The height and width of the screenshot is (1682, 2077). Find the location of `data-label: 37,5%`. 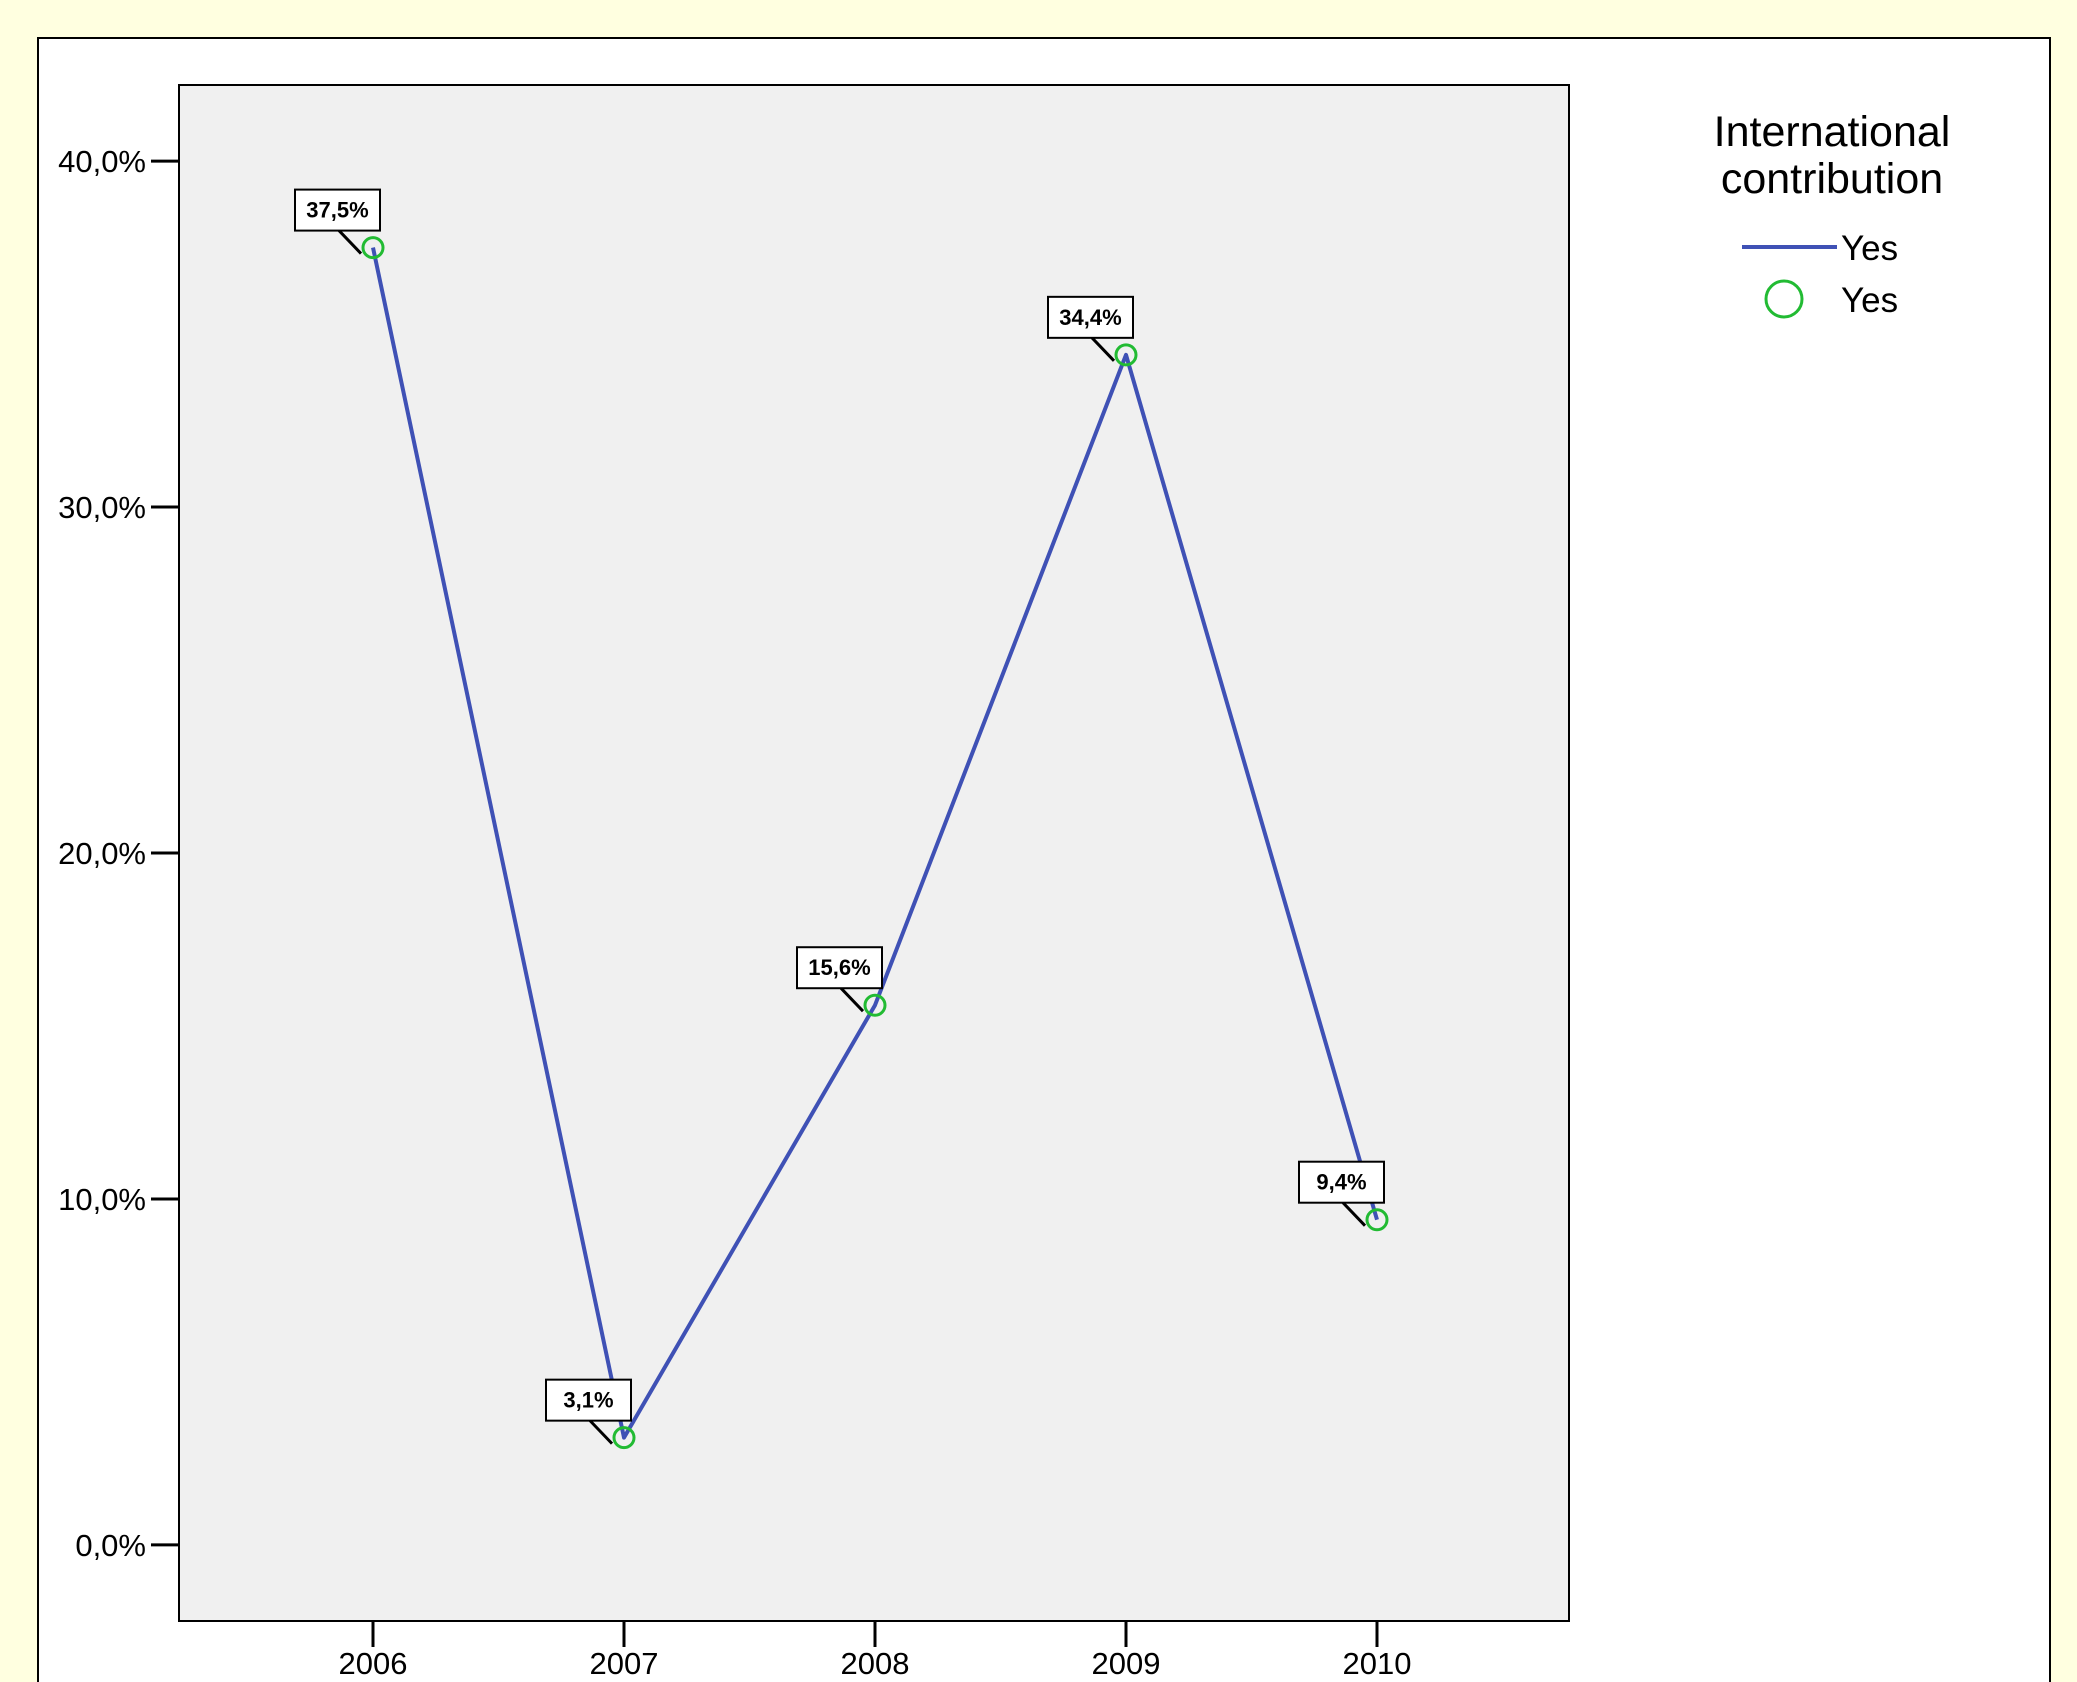

data-label: 37,5% is located at coordinates (337, 221).